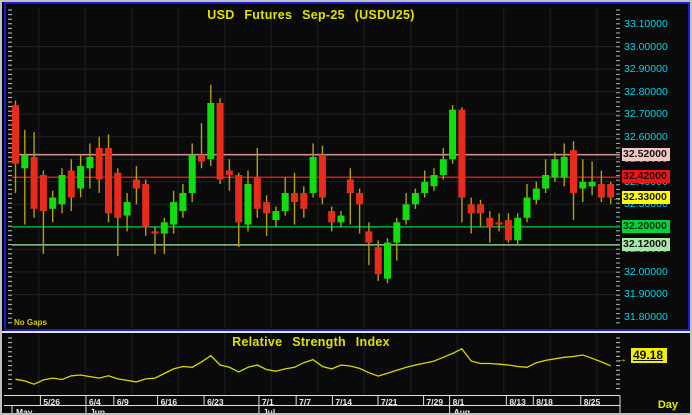 The width and height of the screenshot is (692, 415). Describe the element at coordinates (267, 401) in the screenshot. I see `date-tick-label: 7/1` at that location.